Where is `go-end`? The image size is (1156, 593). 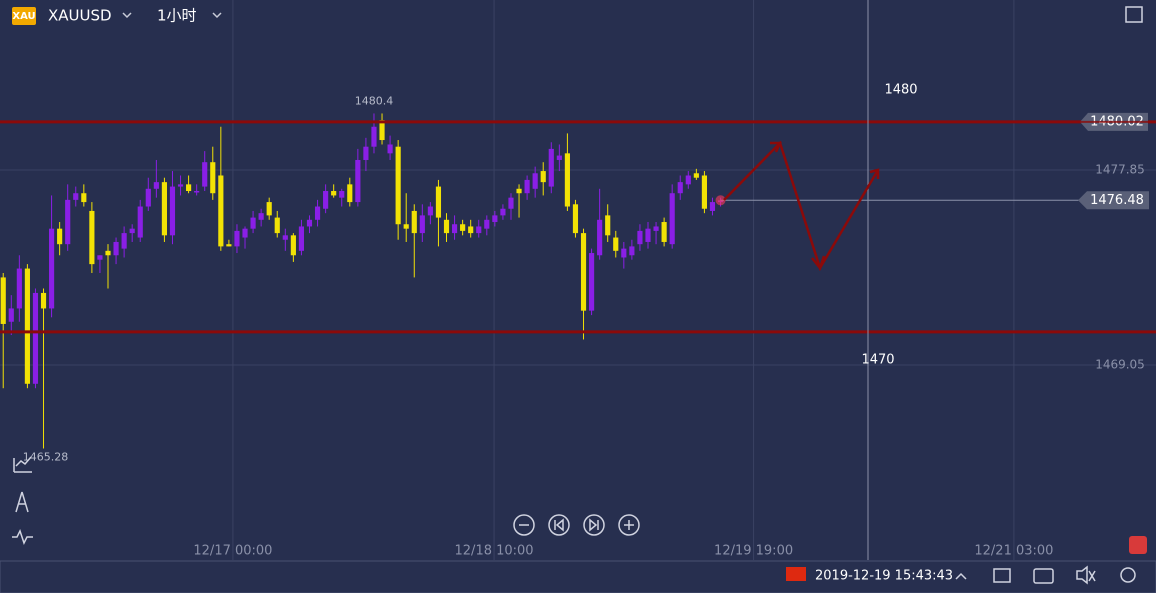 go-end is located at coordinates (594, 525).